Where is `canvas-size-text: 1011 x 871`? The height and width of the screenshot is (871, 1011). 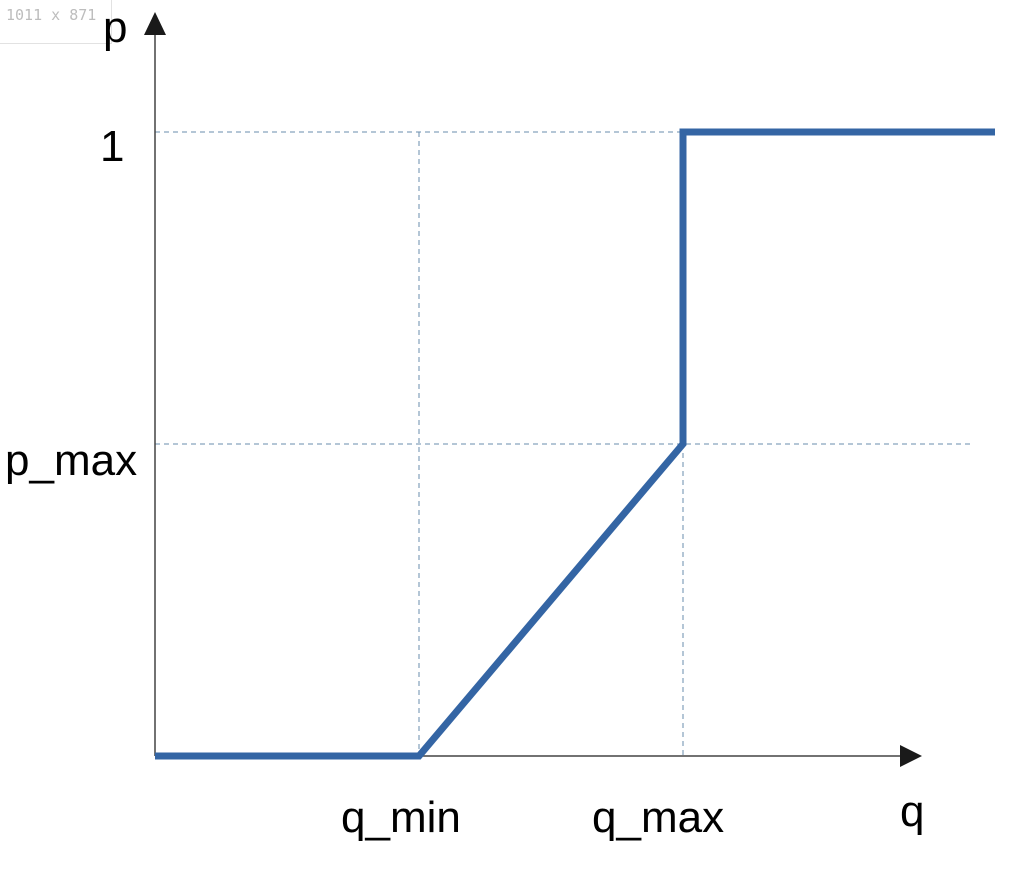
canvas-size-text: 1011 x 871 is located at coordinates (51, 15).